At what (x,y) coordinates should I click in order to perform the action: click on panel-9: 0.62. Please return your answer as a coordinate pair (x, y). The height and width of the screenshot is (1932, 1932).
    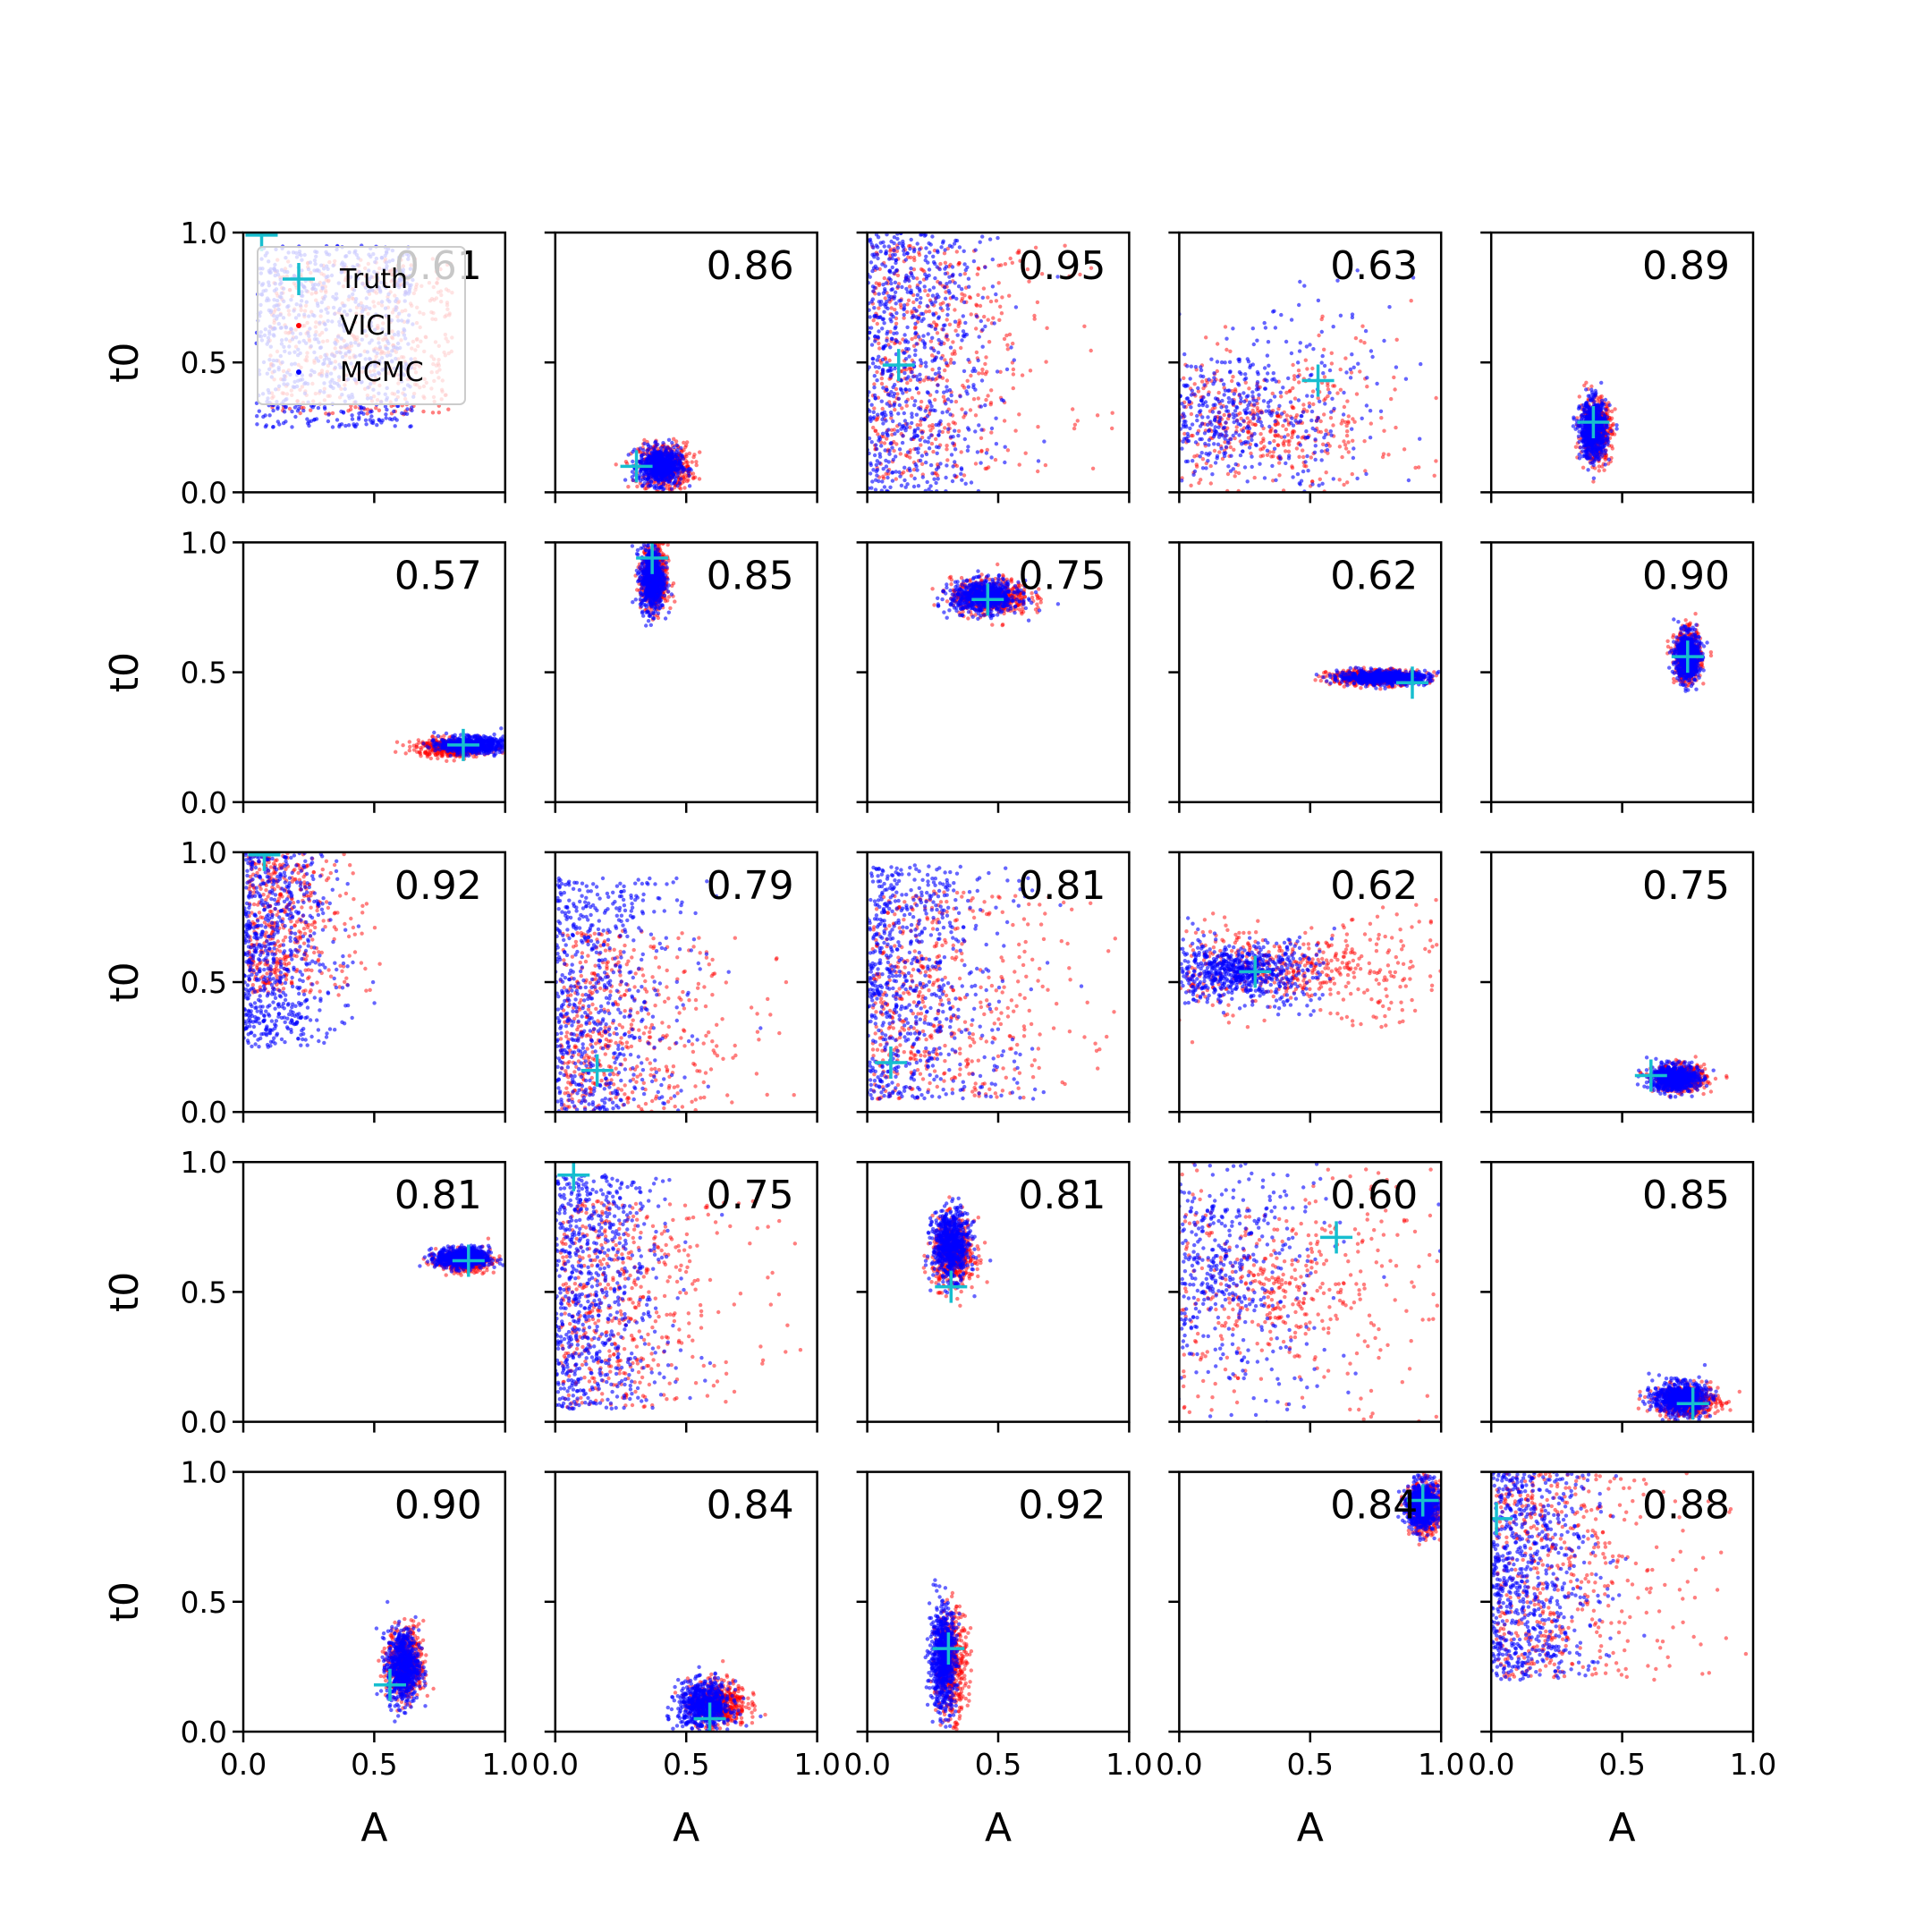
    Looking at the image, I should click on (1305, 677).